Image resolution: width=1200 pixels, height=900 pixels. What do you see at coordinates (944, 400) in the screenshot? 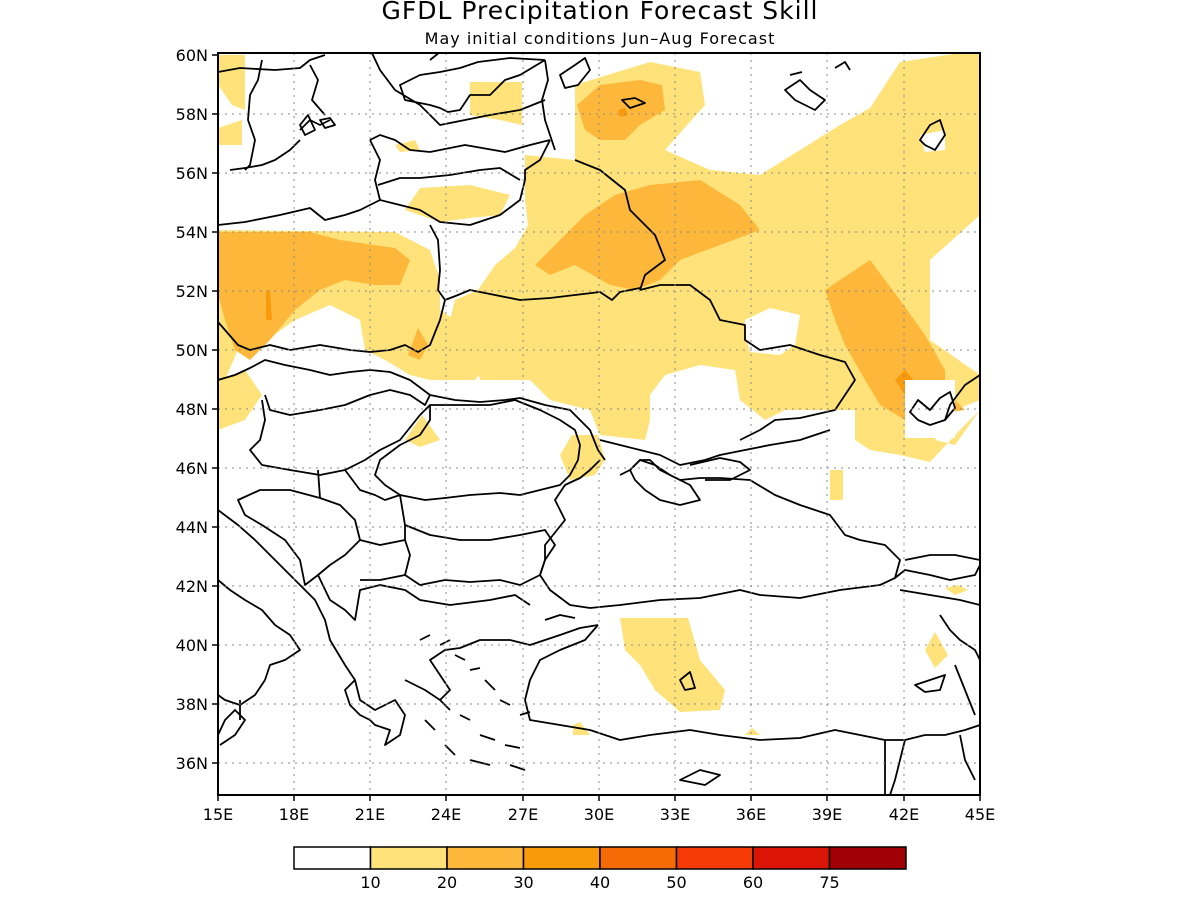
I see `coastline-caspian` at bounding box center [944, 400].